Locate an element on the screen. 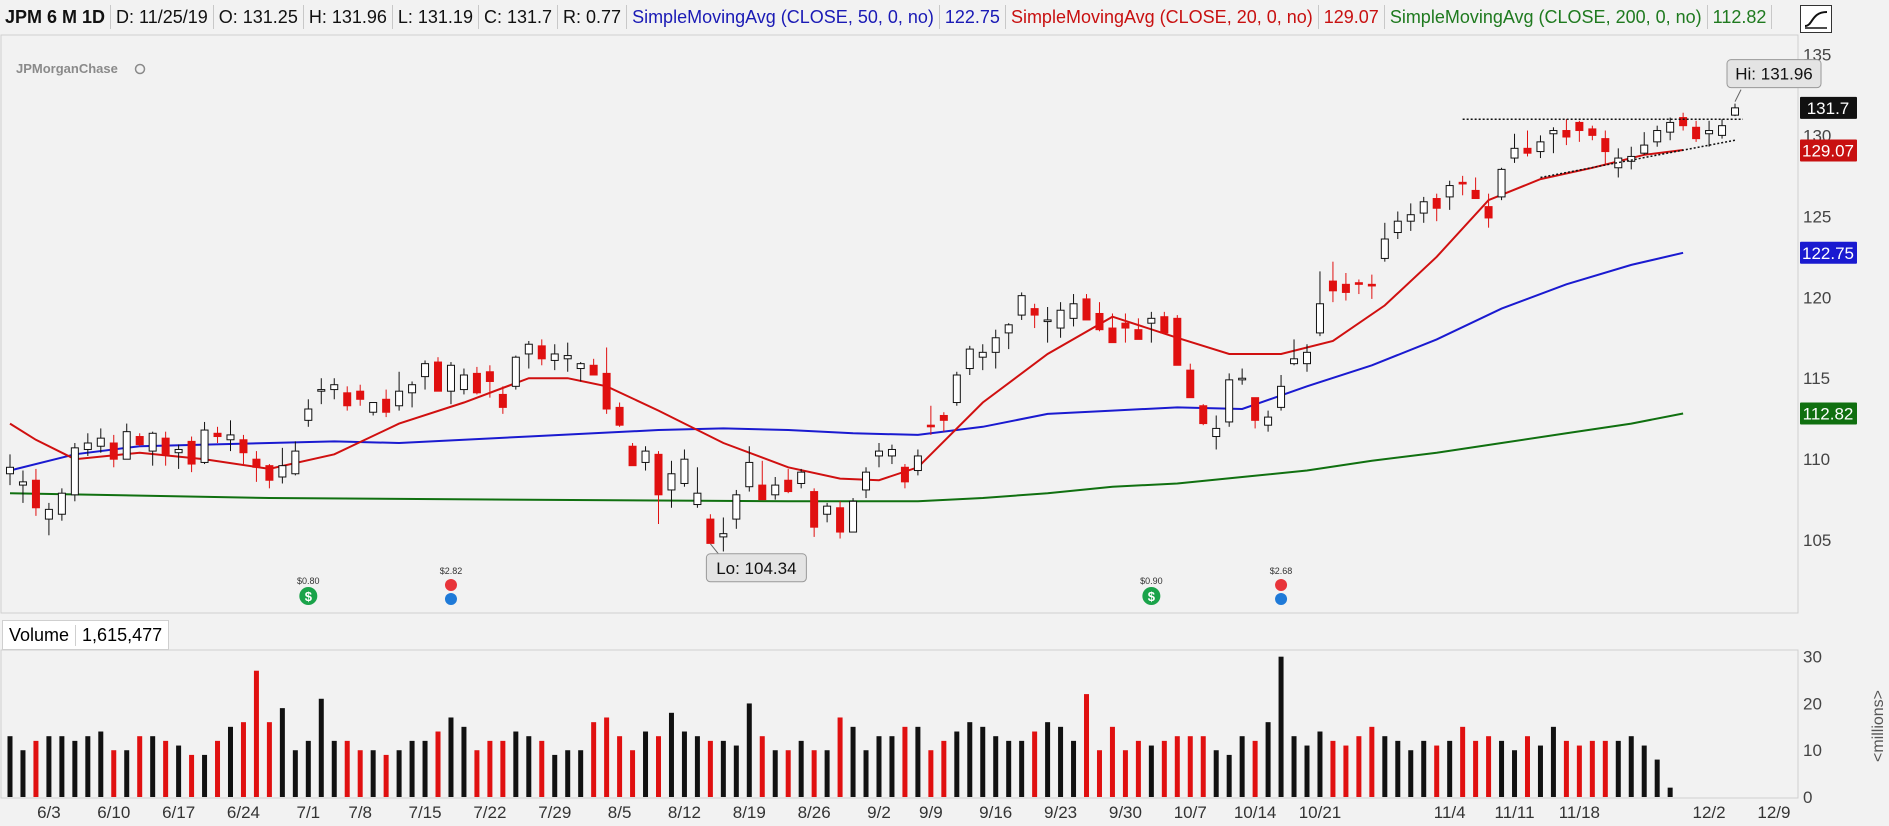 The width and height of the screenshot is (1889, 826). earnings-marker: $2.68 is located at coordinates (1281, 585).